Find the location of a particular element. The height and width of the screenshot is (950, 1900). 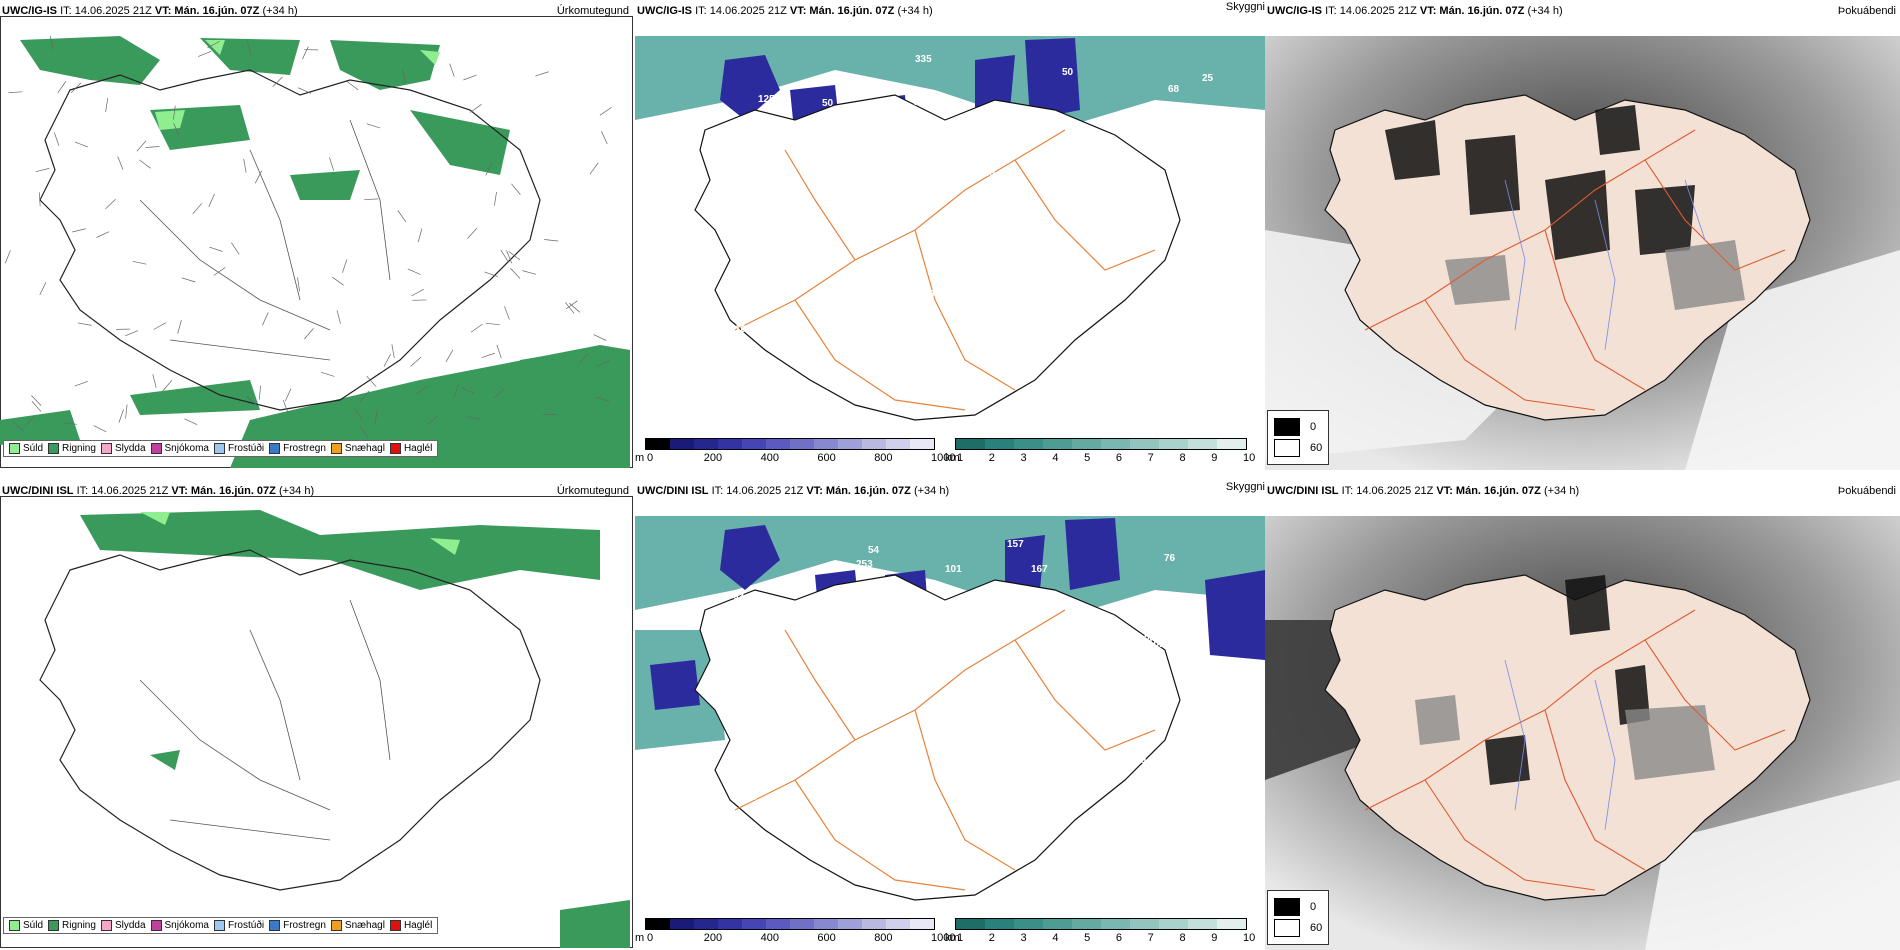

legend-item: Frostregn is located at coordinates (297, 448).